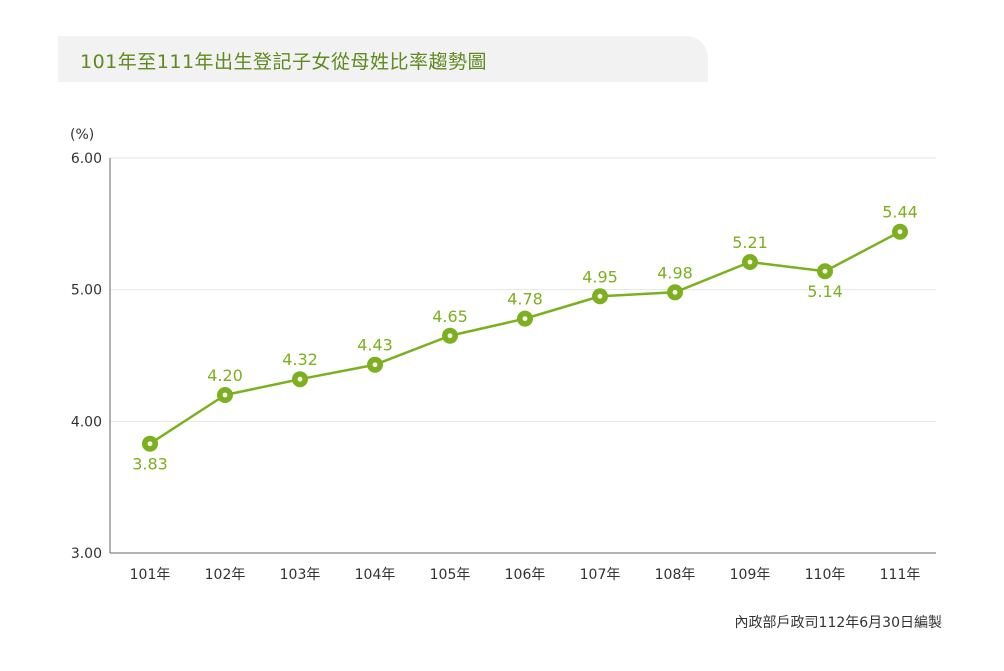 The image size is (1004, 671). Describe the element at coordinates (300, 359) in the screenshot. I see `data-label: 4.32` at that location.